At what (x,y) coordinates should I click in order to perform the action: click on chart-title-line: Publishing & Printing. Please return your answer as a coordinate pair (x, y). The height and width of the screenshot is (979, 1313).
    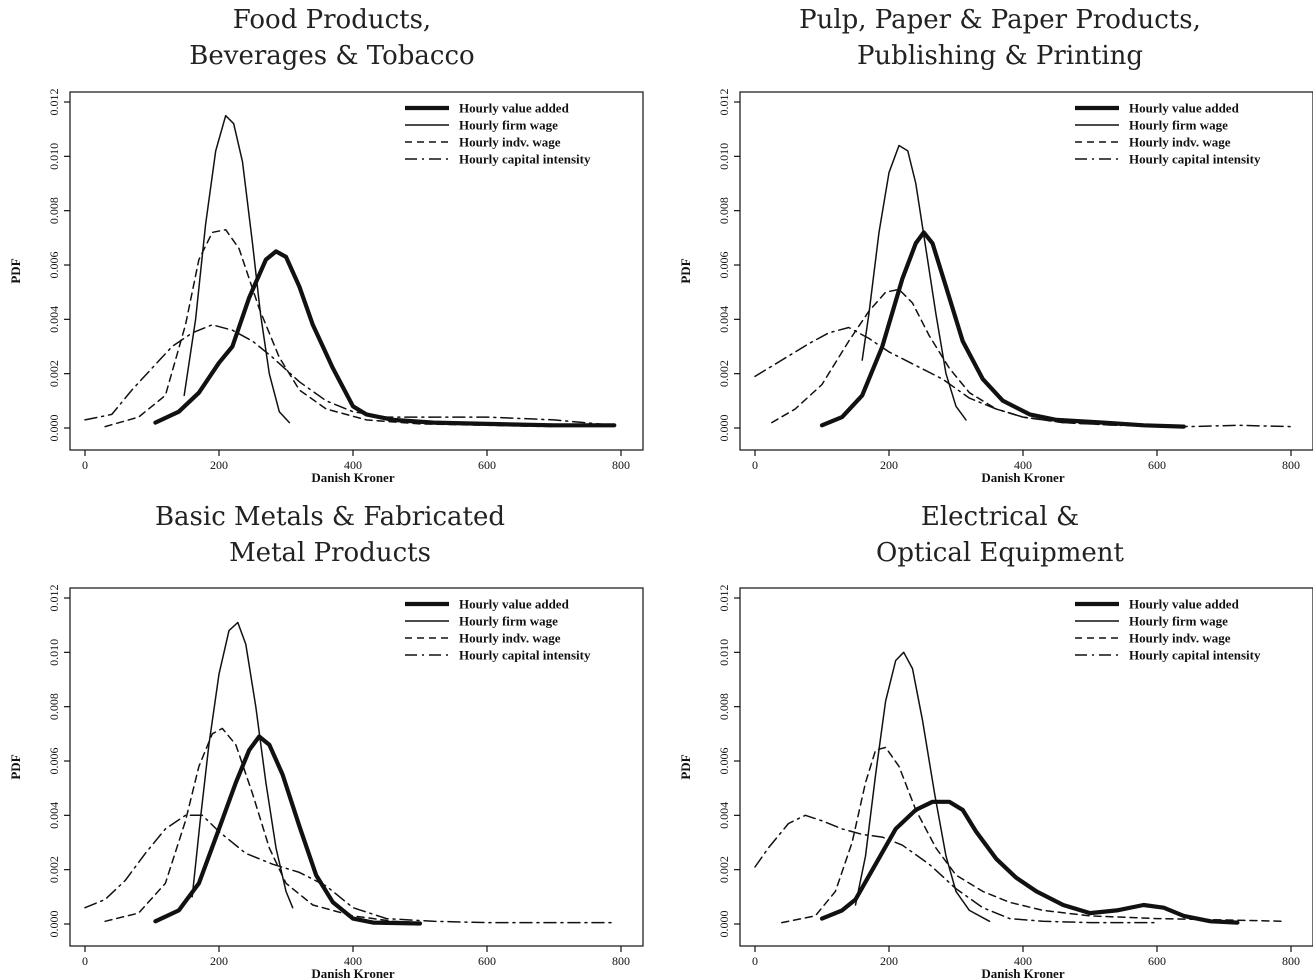
    Looking at the image, I should click on (1000, 56).